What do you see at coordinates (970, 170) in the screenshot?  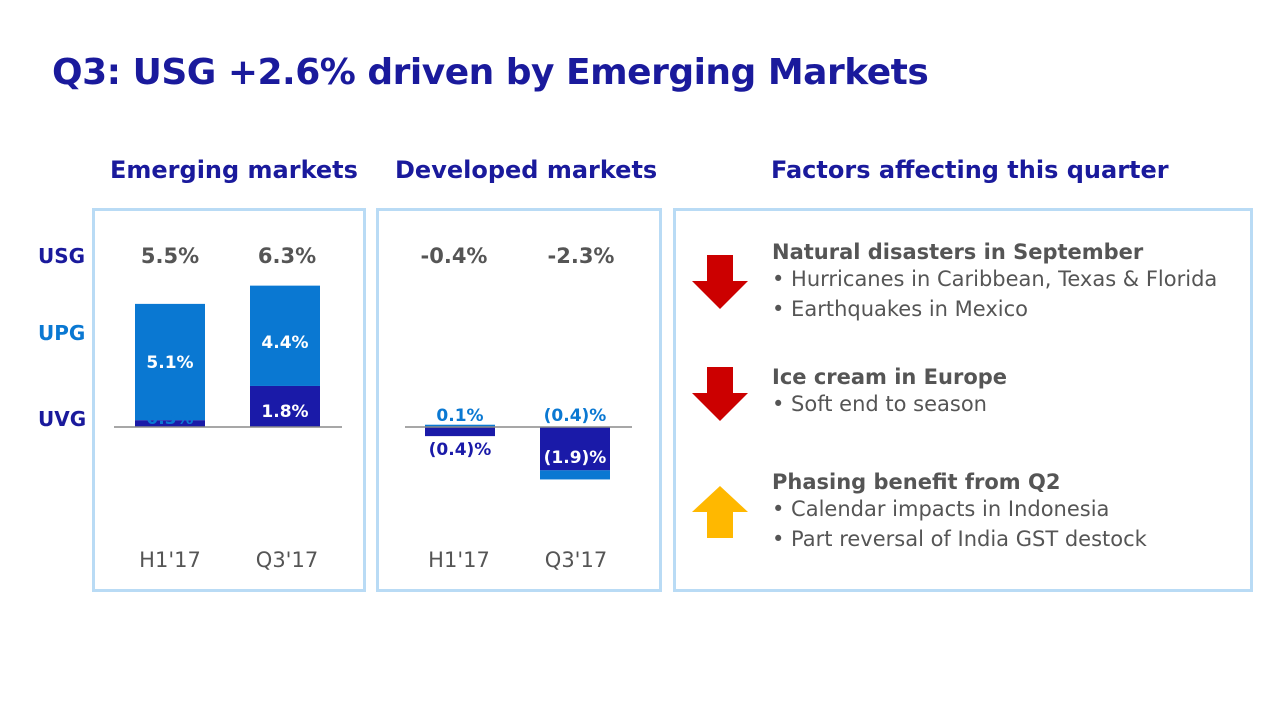 I see `factors-heading: Factors affecting this quarter` at bounding box center [970, 170].